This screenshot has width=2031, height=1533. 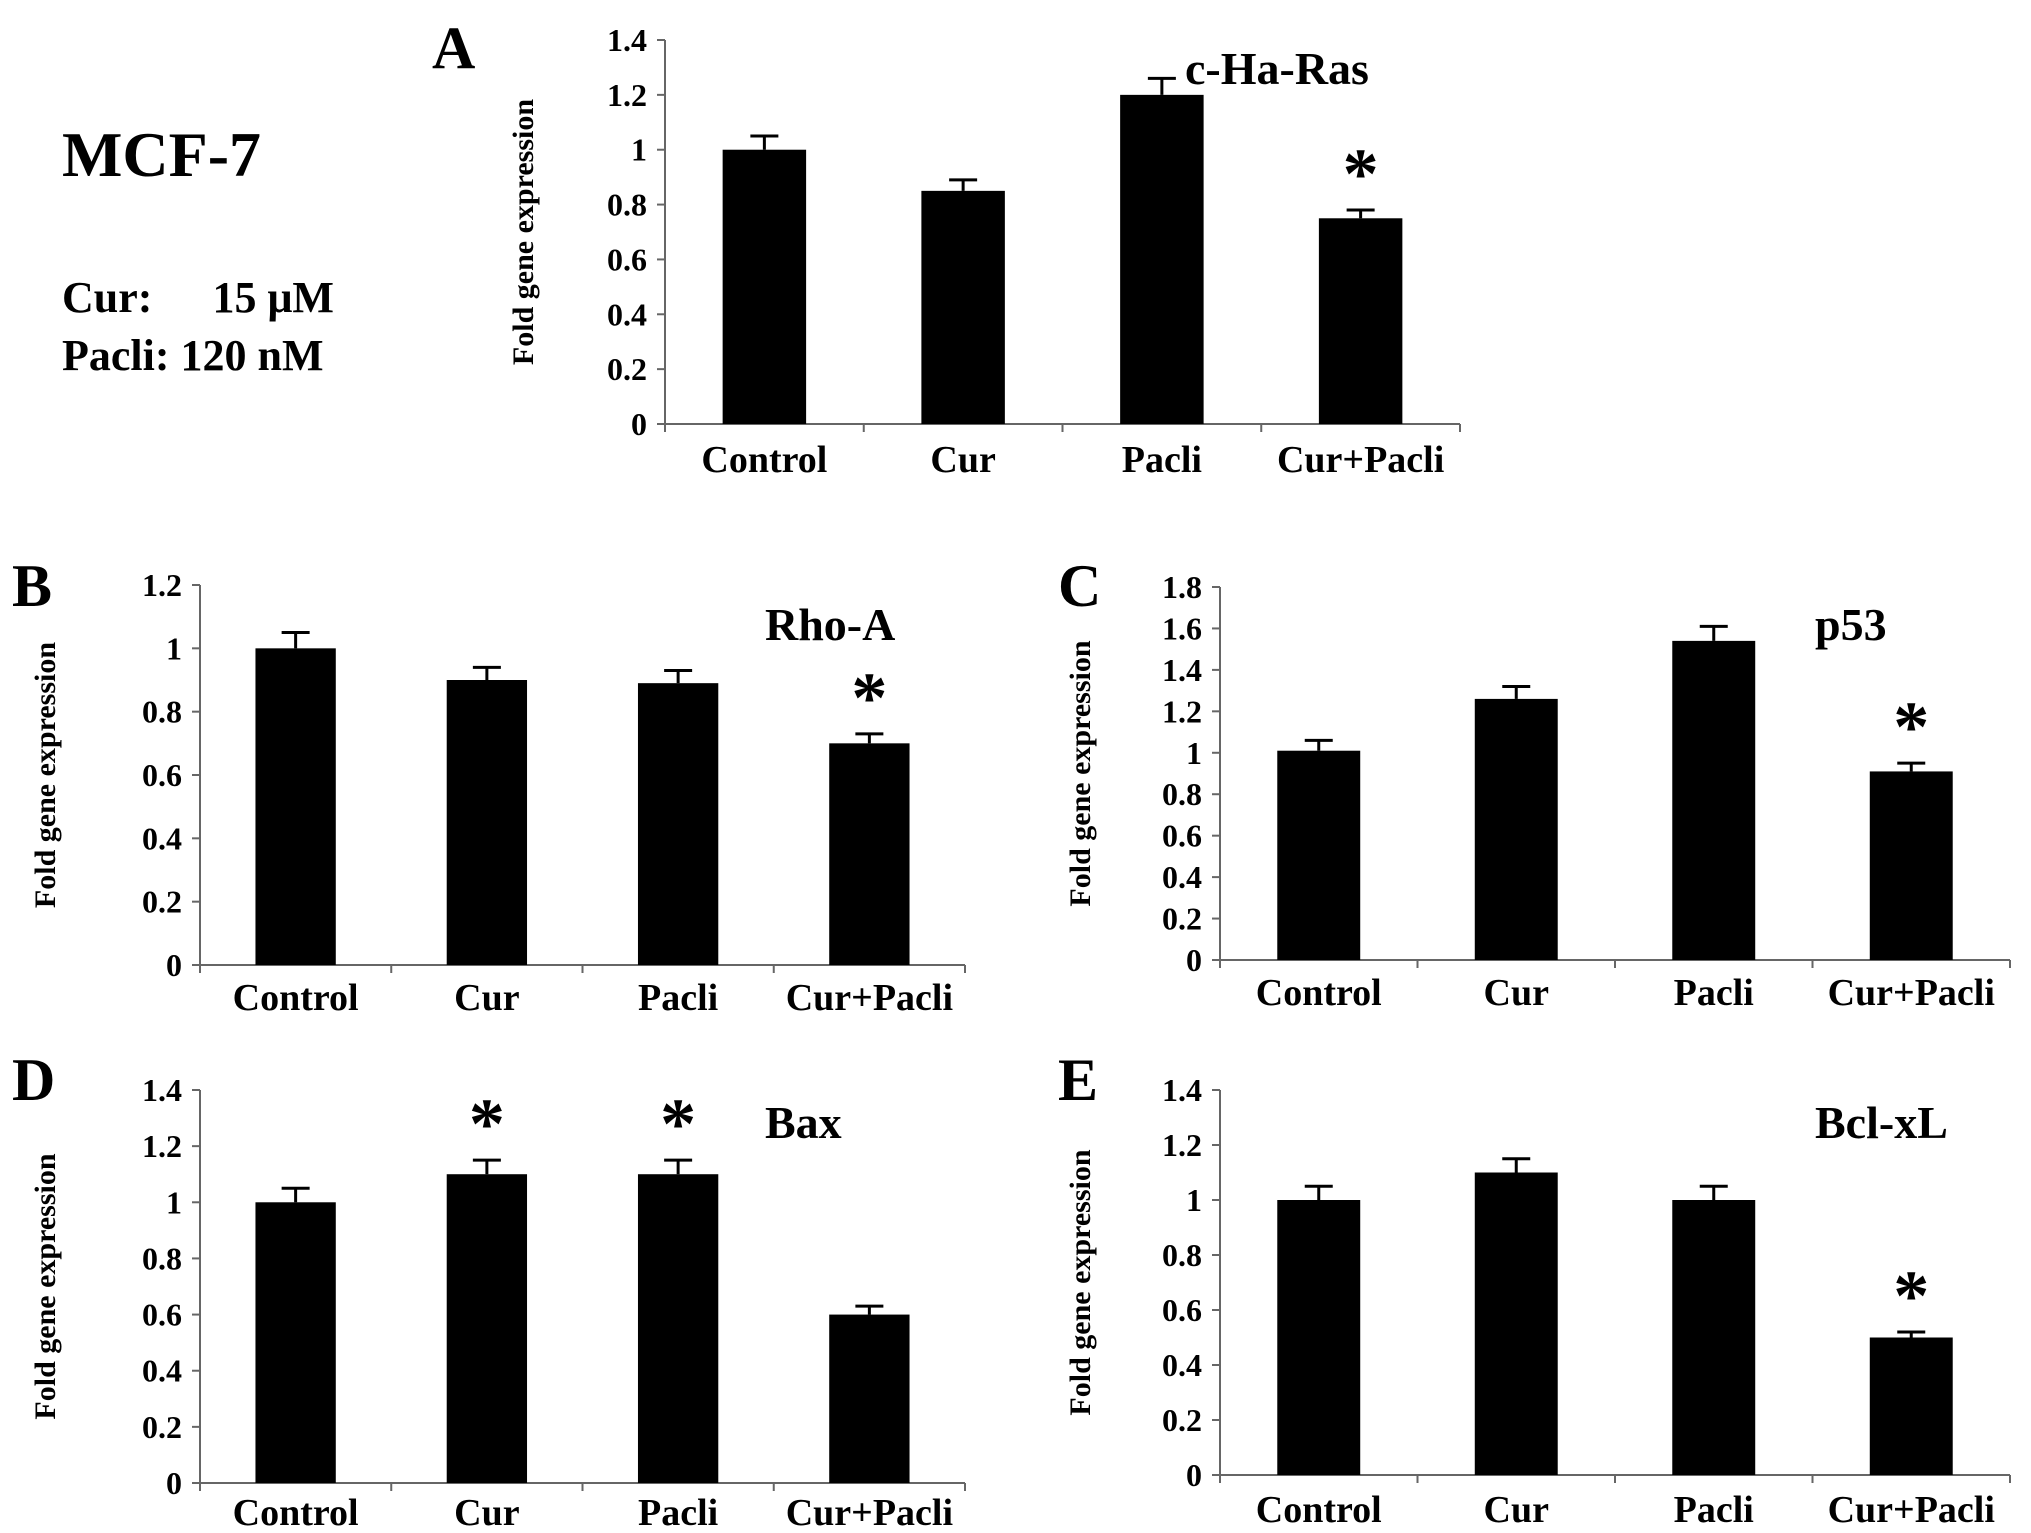 I want to click on panel-d-letter: D, so click(x=33, y=1080).